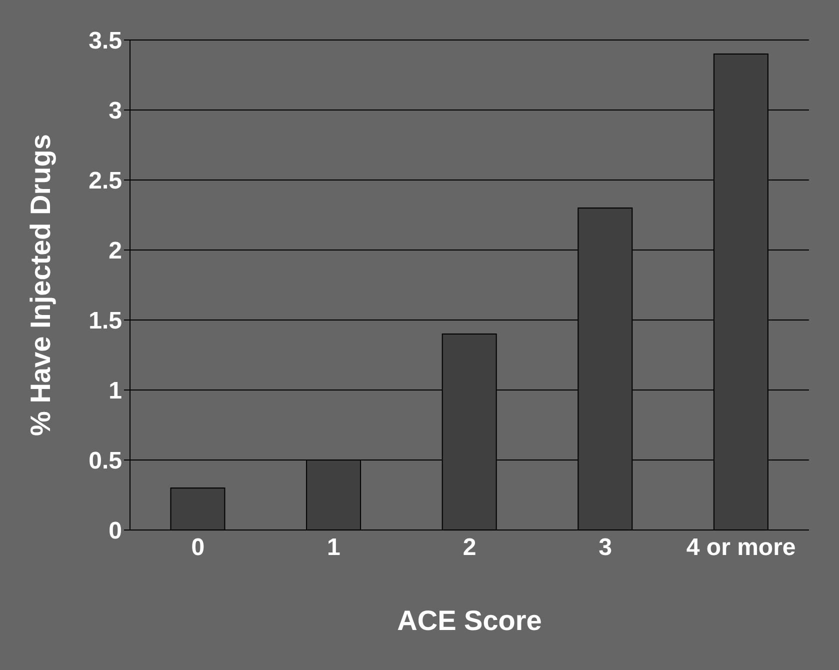  I want to click on y-tick-label: 3, so click(115, 111).